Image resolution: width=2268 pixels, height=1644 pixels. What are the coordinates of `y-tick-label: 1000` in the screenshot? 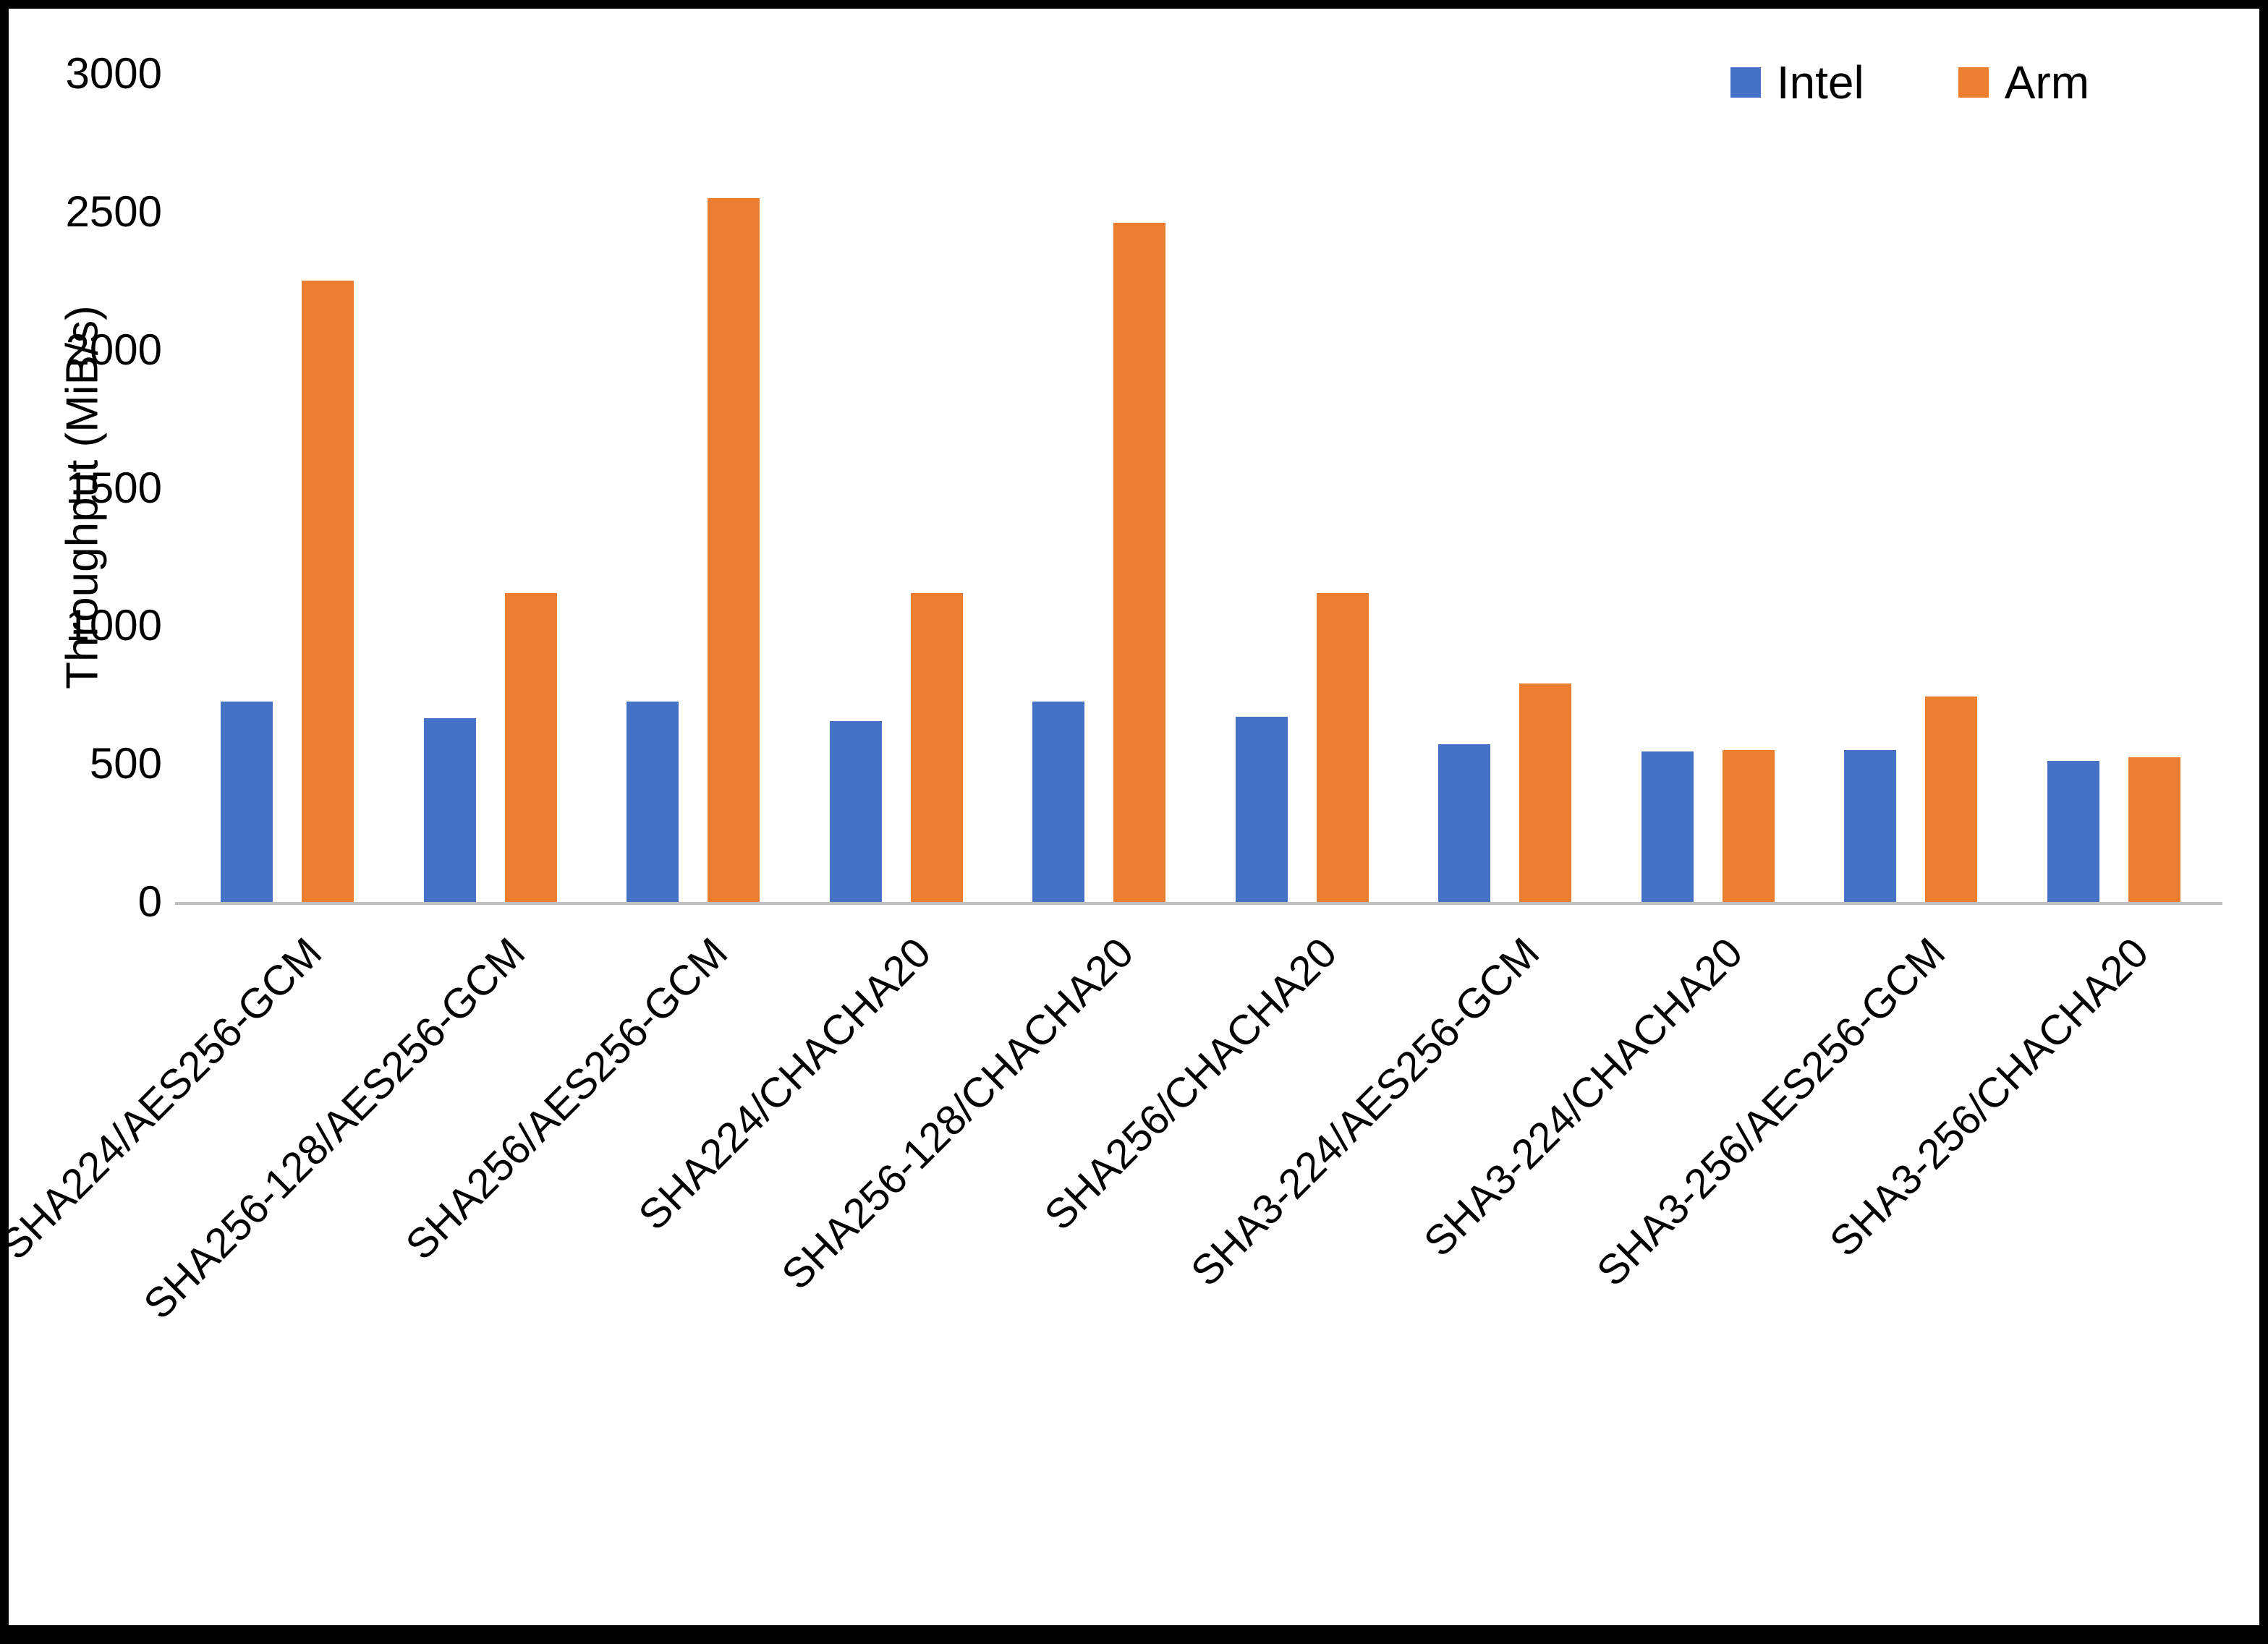 It's located at (113, 625).